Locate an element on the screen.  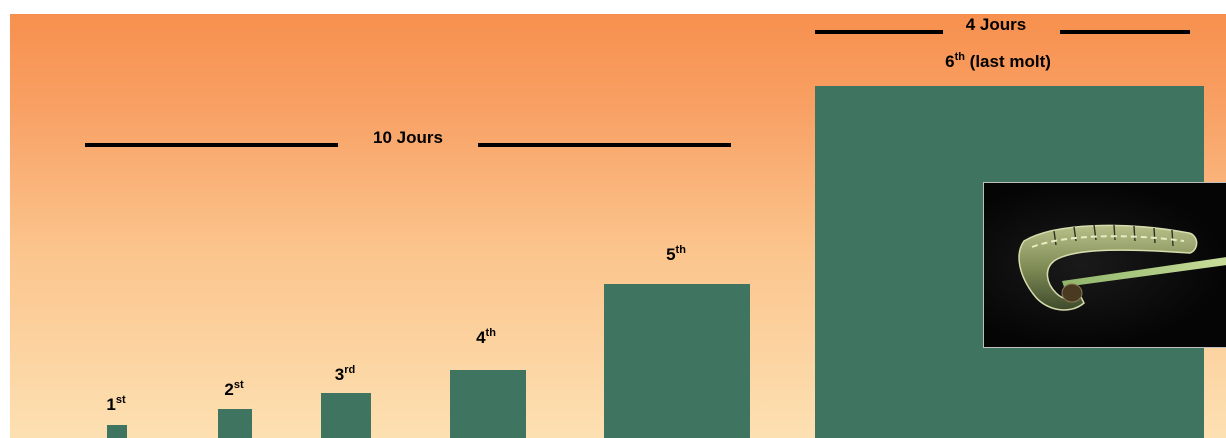
stage-3-label: 3rd is located at coordinates (345, 374).